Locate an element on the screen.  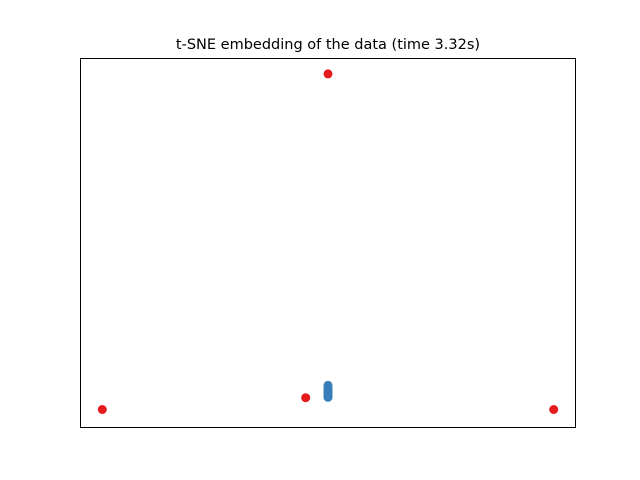
chart-title: t-SNE embedding of the data (time 3.32s) is located at coordinates (328, 45).